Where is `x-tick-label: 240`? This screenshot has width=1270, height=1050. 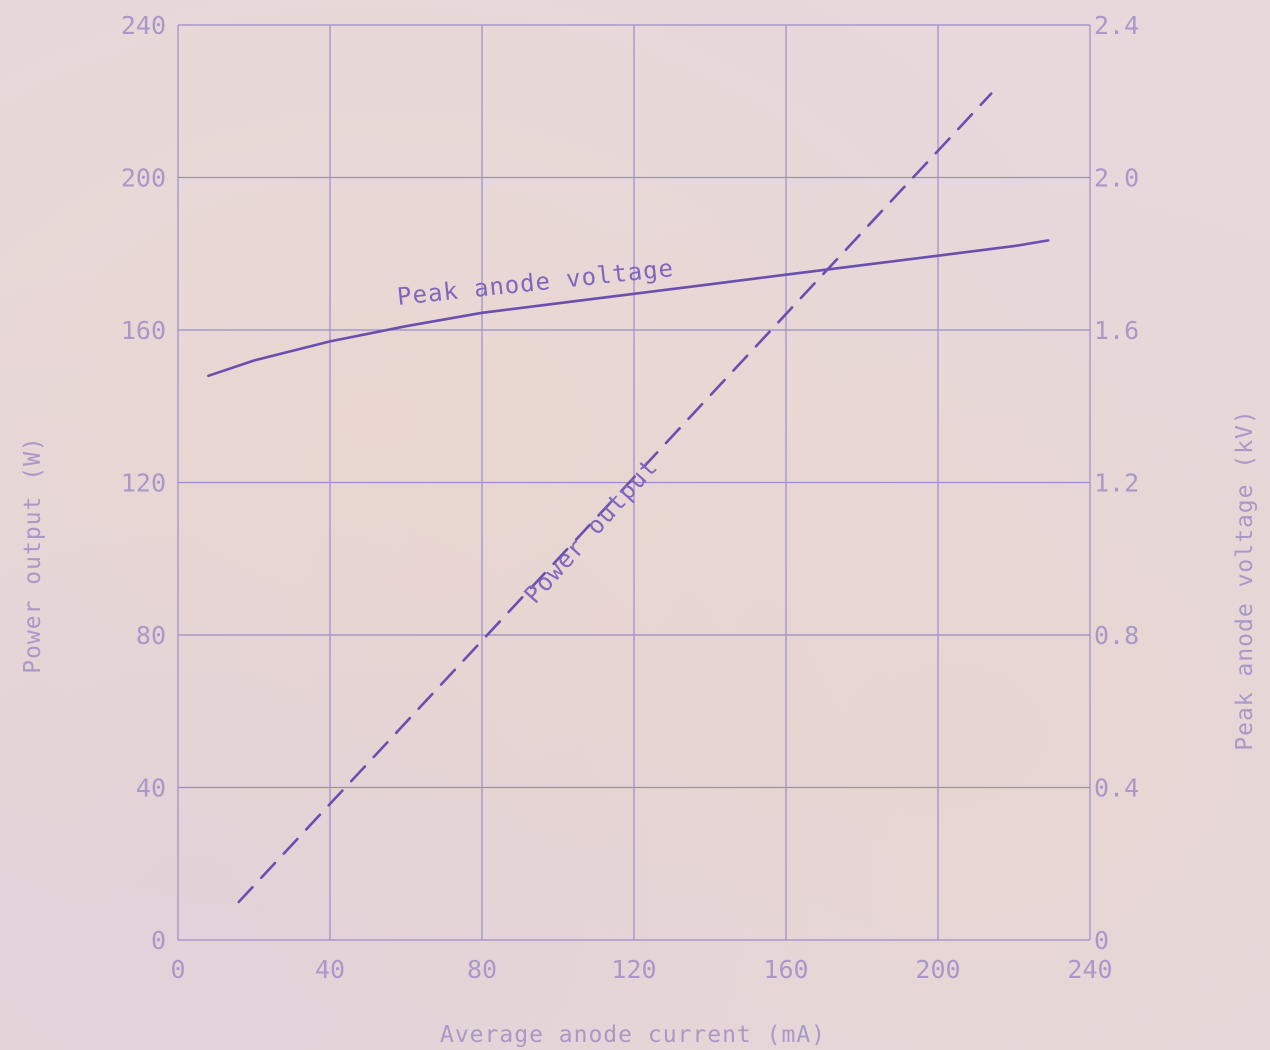
x-tick-label: 240 is located at coordinates (1089, 969).